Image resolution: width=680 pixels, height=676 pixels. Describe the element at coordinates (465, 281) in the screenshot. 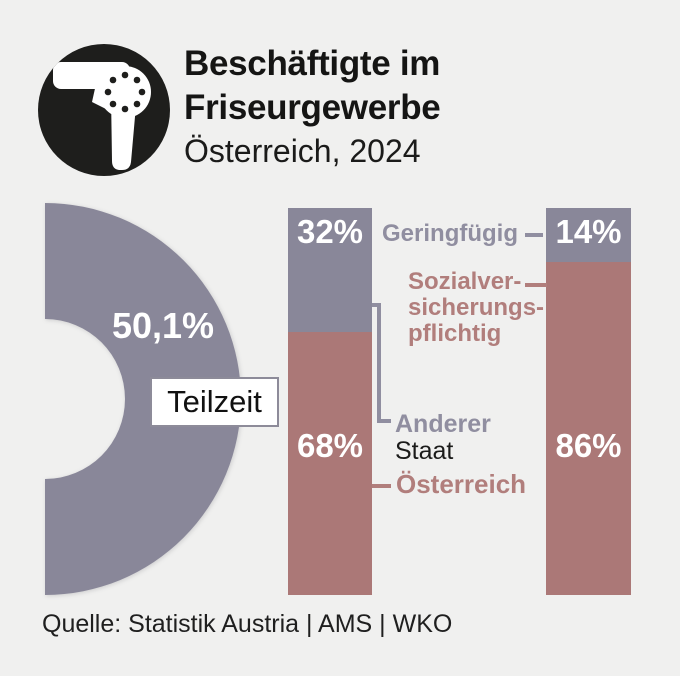

I see `legend-sozial-line-1: Sozialver-` at that location.